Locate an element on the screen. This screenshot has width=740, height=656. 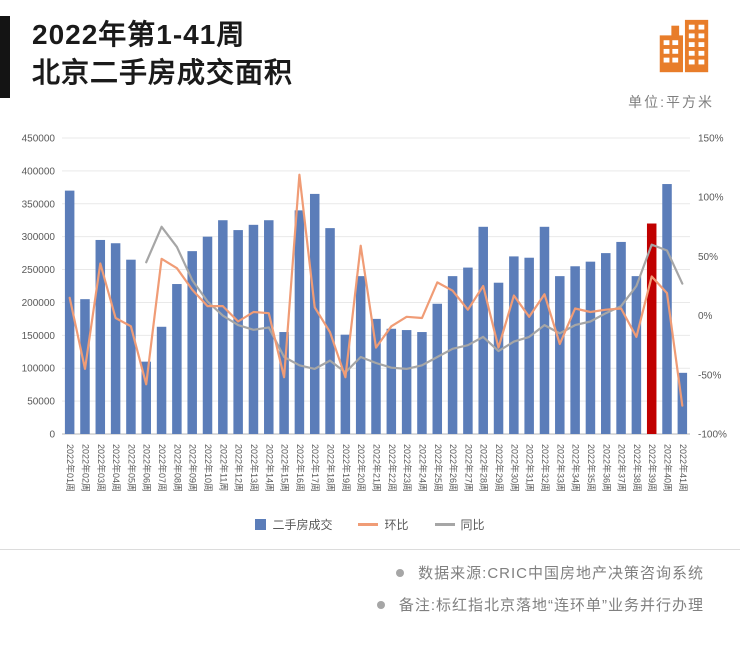
left-axis-tick: 0 is located at coordinates (52, 435).